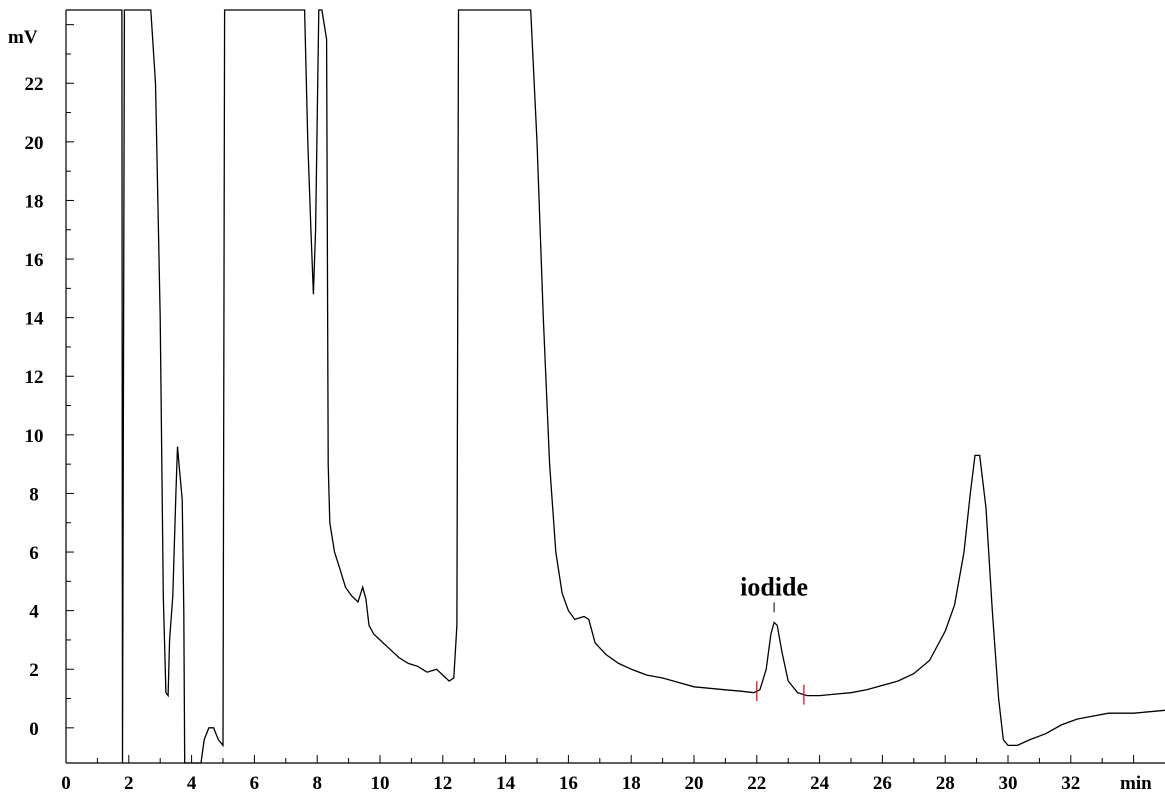 The width and height of the screenshot is (1165, 794). I want to click on x-tick-label: 2, so click(129, 783).